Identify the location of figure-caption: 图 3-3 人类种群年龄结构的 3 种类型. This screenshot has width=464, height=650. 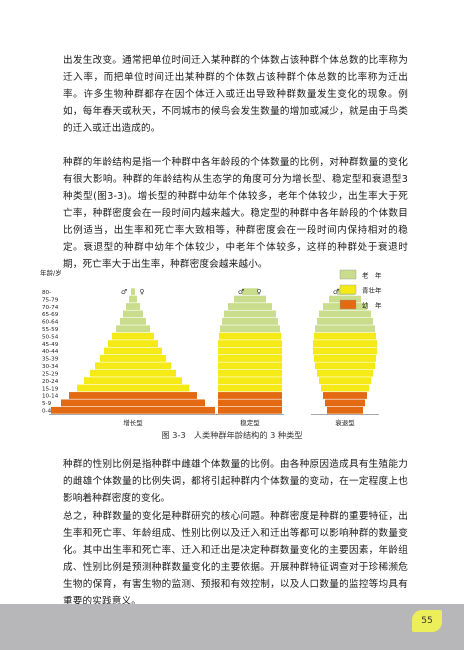
(232, 435).